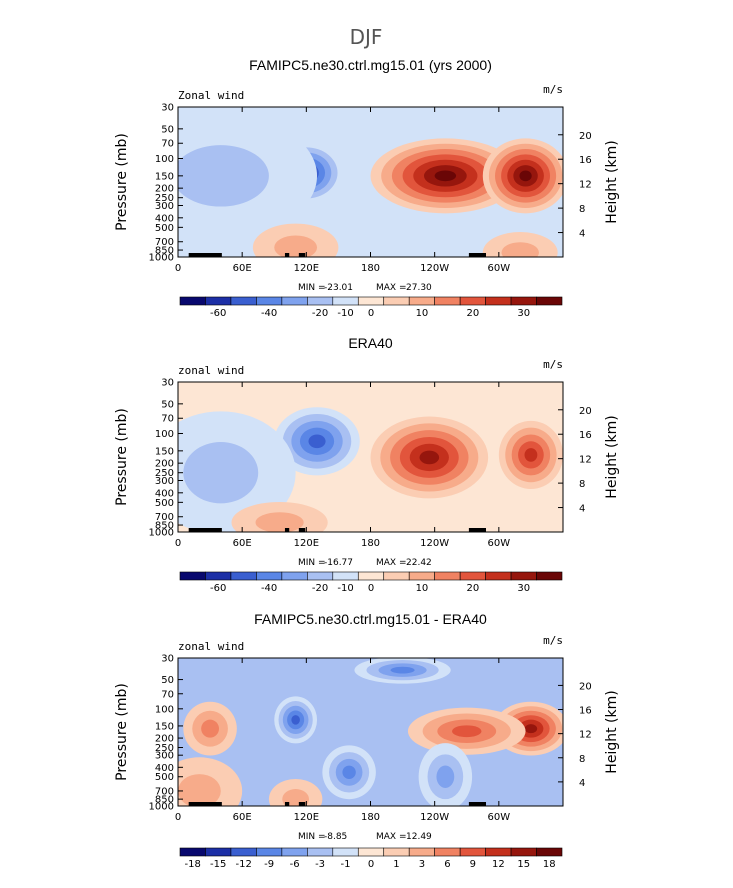  Describe the element at coordinates (612, 731) in the screenshot. I see `right-axis-title: Height (km)` at that location.